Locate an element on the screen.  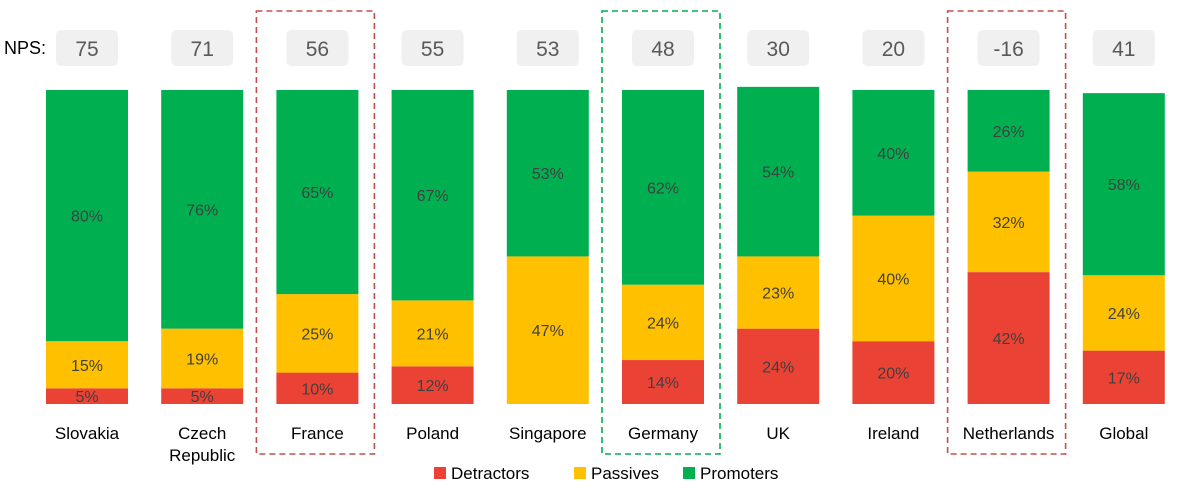
nps-value-france: 56 is located at coordinates (317, 49).